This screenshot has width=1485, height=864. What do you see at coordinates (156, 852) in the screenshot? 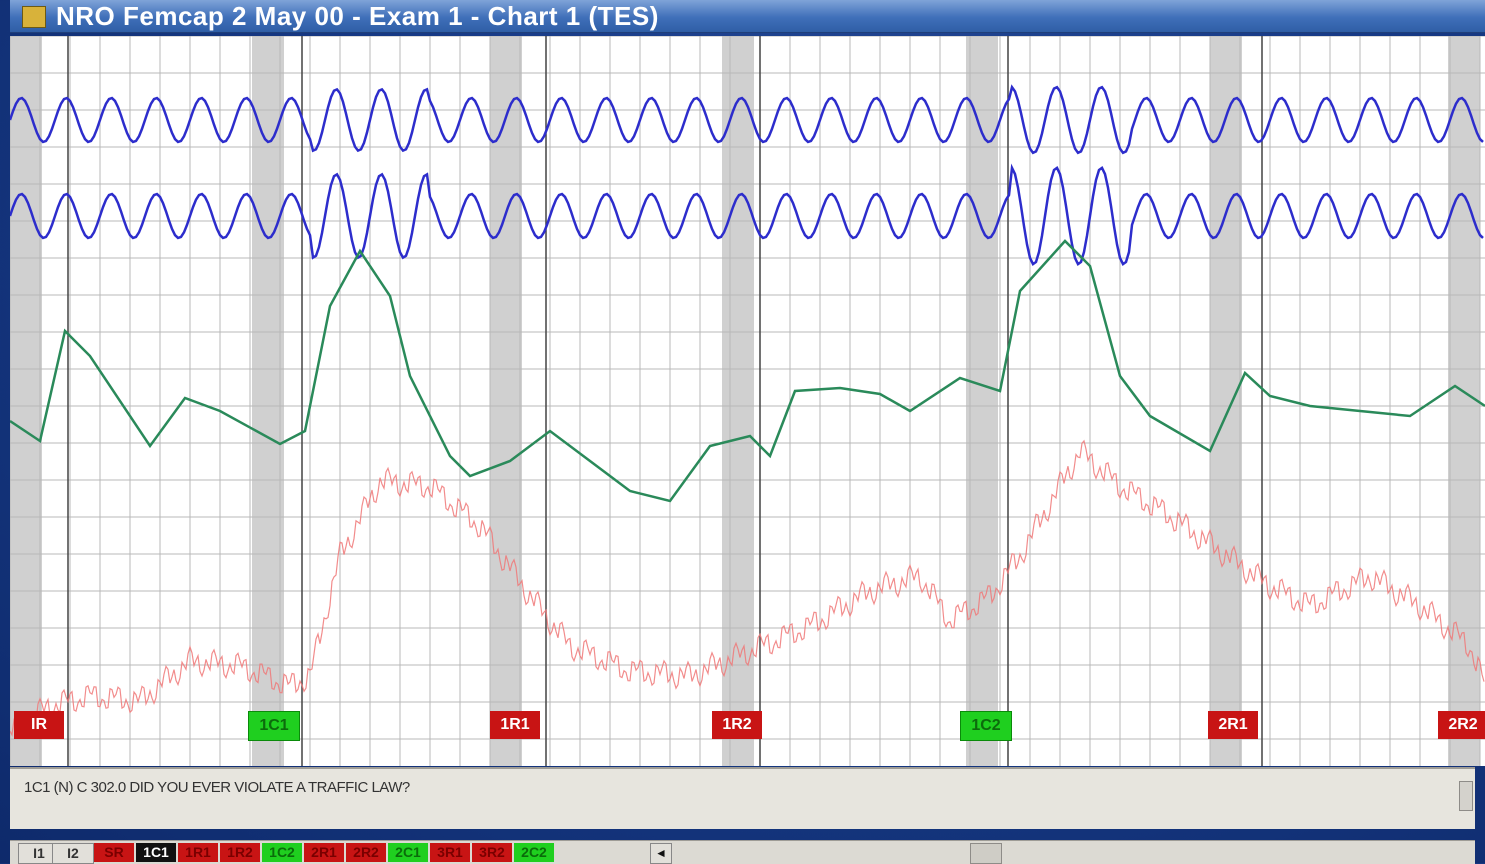
I see `tab-1c1: 1C1` at bounding box center [156, 852].